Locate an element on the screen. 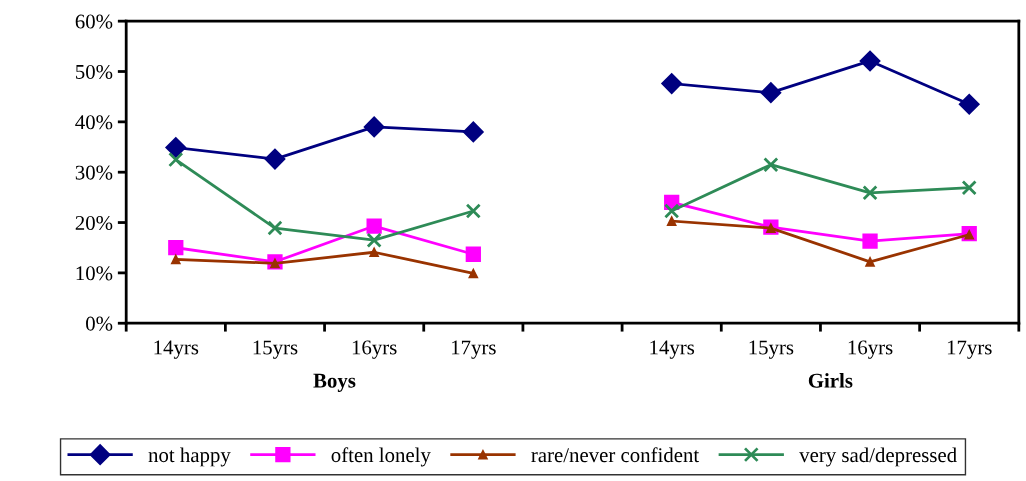 The image size is (1026, 481). legend-label: often lonely is located at coordinates (381, 457).